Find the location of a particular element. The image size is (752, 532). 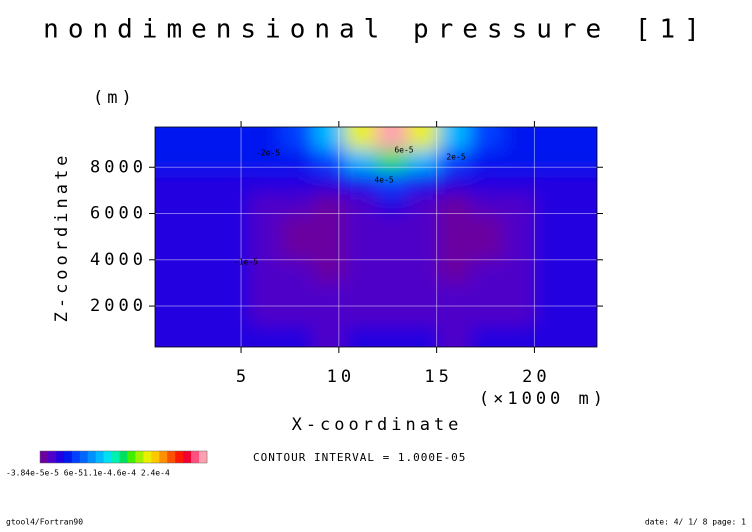

x-axis-label: X-coordinate is located at coordinates (377, 425).